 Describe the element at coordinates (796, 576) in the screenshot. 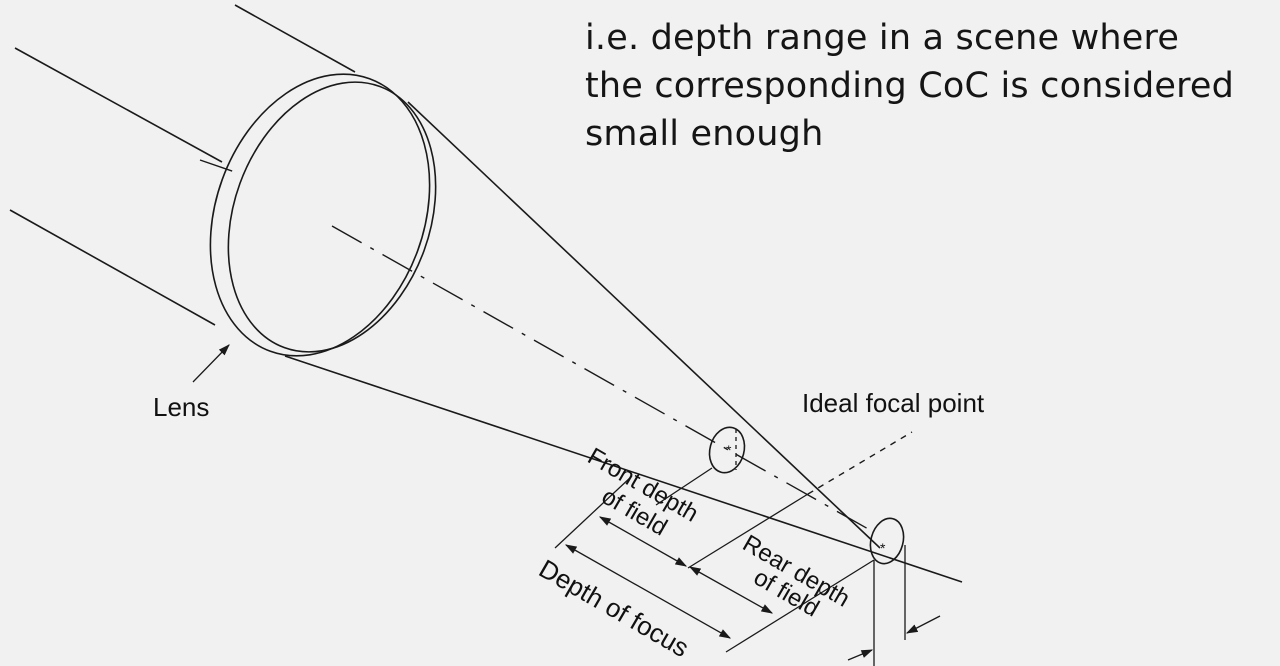

I see `rear-depth-label: Rear depth of field` at that location.